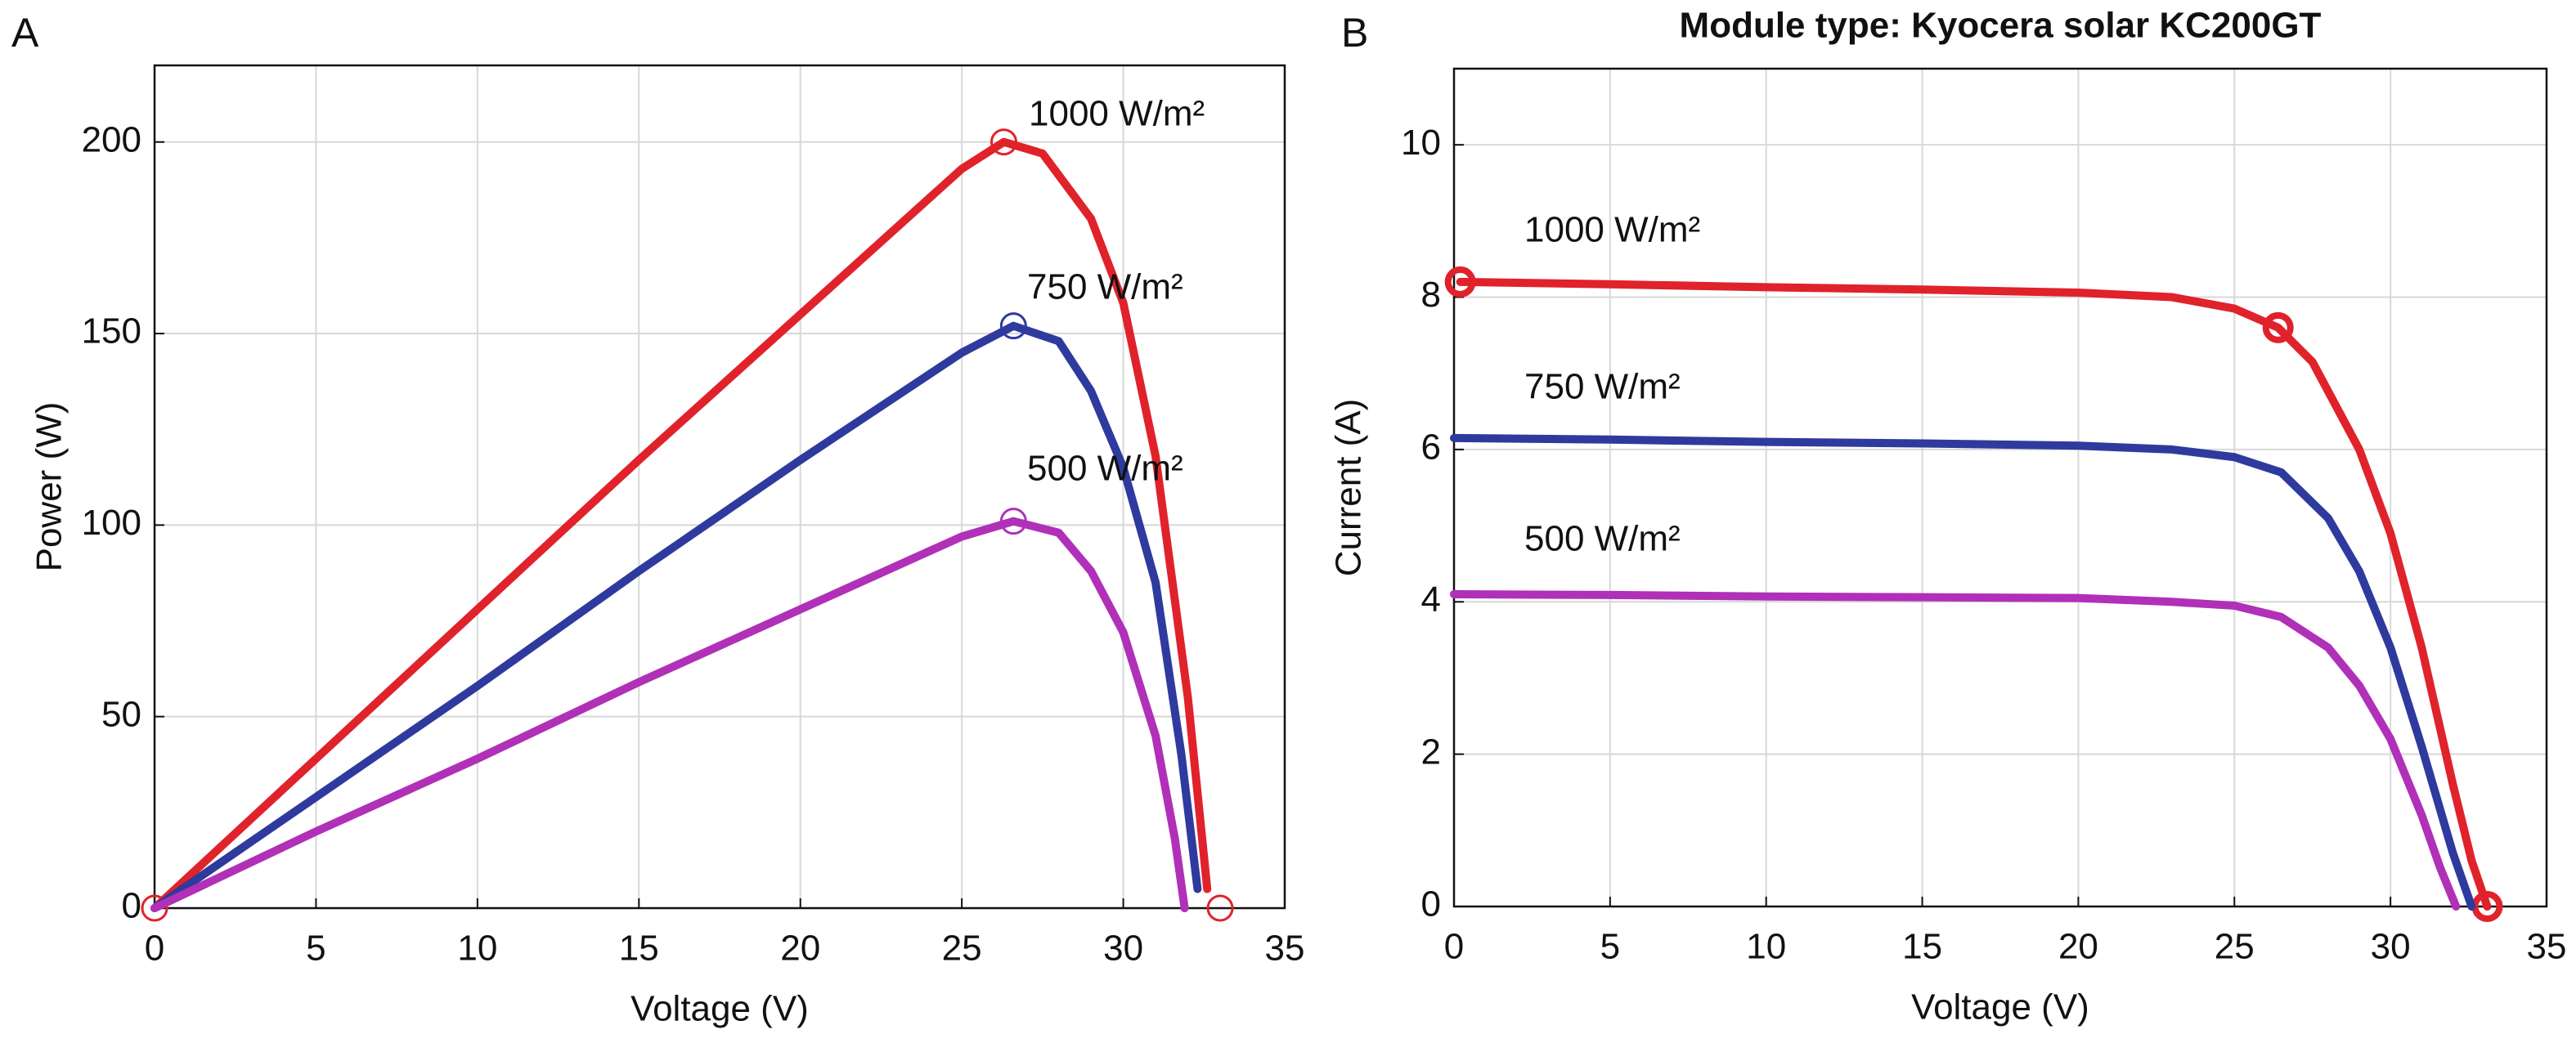 This screenshot has width=2576, height=1043. I want to click on panel-label: B, so click(1355, 33).